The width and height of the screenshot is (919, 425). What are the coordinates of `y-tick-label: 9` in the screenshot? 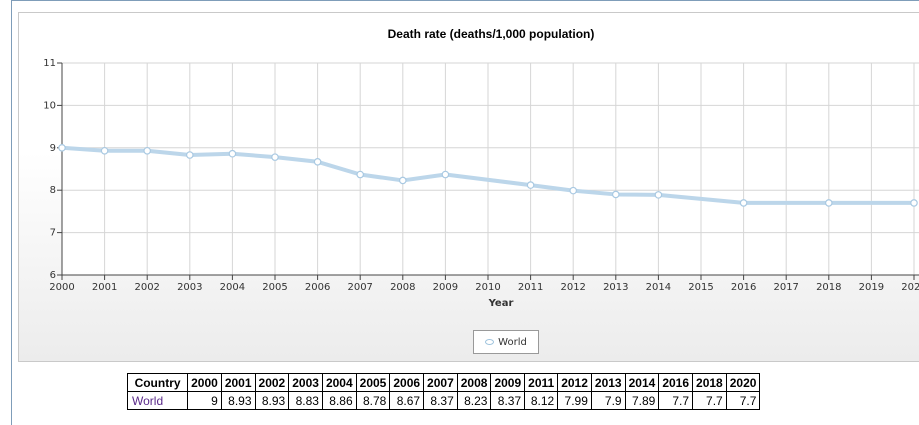 It's located at (53, 148).